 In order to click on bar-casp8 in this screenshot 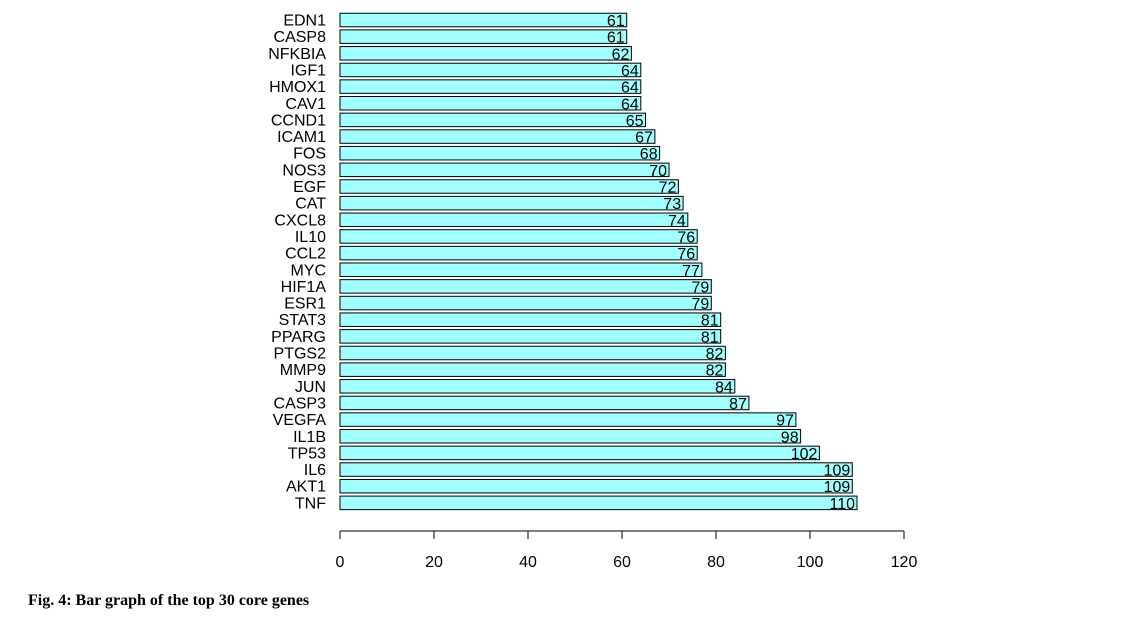, I will do `click(483, 36)`.